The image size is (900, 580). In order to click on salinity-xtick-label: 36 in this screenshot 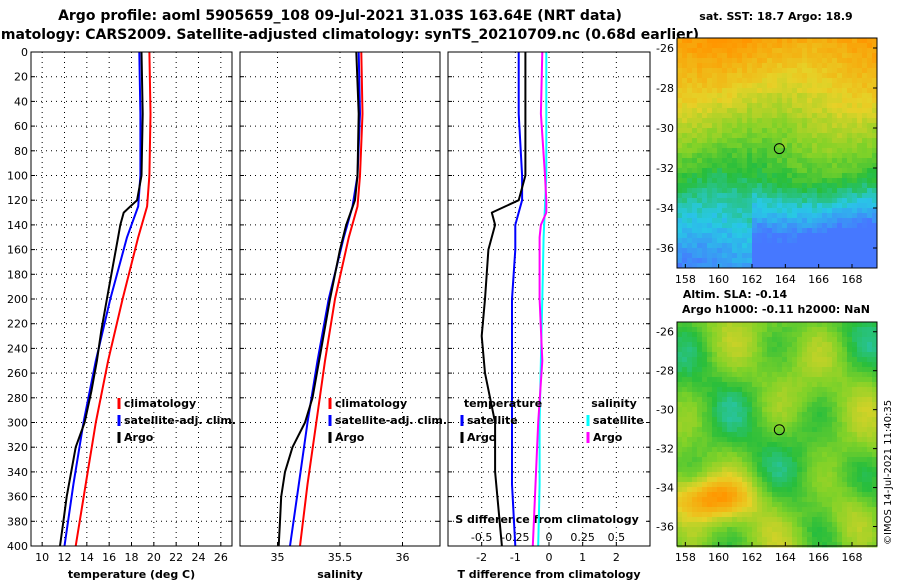, I will do `click(403, 557)`.